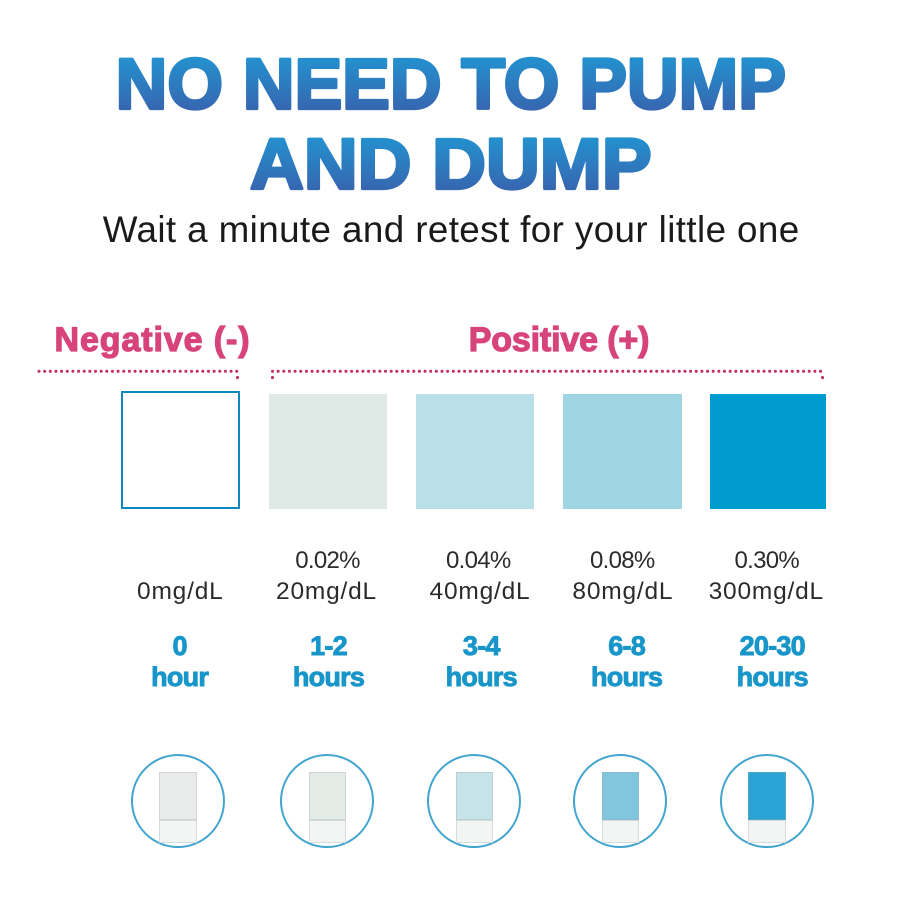 This screenshot has width=900, height=900. Describe the element at coordinates (451, 164) in the screenshot. I see `svg-text: AND DUMP` at that location.